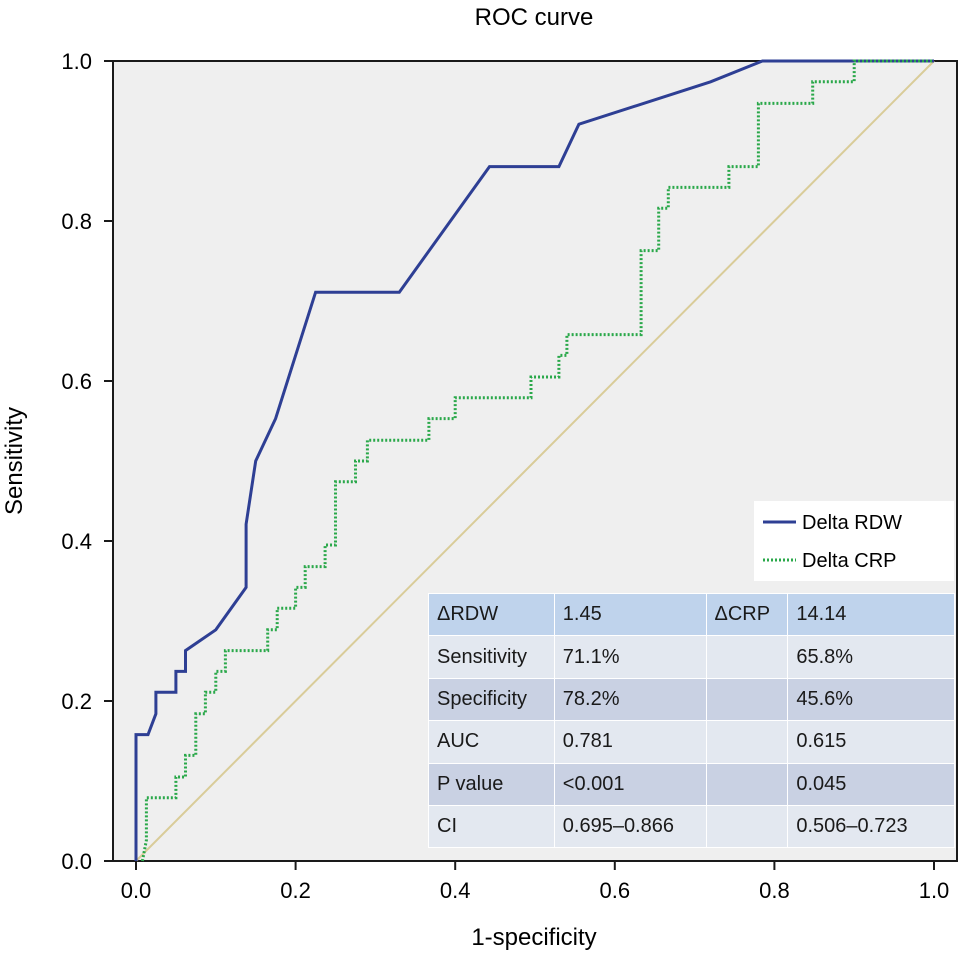 This screenshot has height=957, width=962. Describe the element at coordinates (76, 701) in the screenshot. I see `y-tick-label: 0.2` at that location.